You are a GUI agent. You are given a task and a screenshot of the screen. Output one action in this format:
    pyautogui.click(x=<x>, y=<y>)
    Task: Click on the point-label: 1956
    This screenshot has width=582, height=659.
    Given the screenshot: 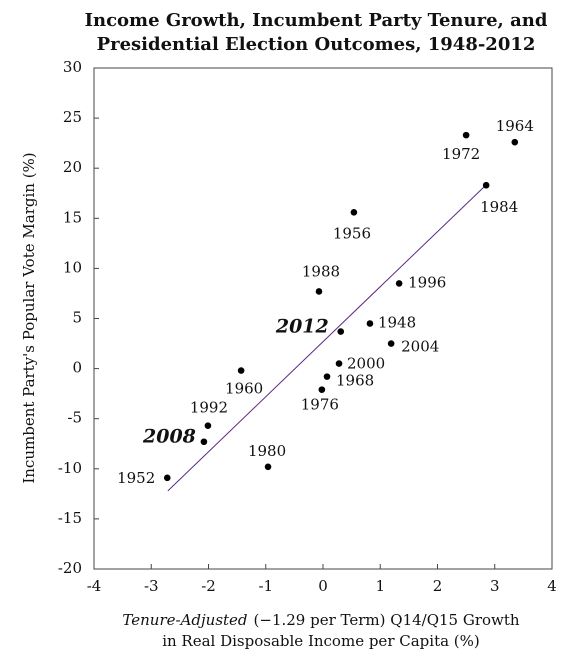 What is the action you would take?
    pyautogui.click(x=352, y=233)
    